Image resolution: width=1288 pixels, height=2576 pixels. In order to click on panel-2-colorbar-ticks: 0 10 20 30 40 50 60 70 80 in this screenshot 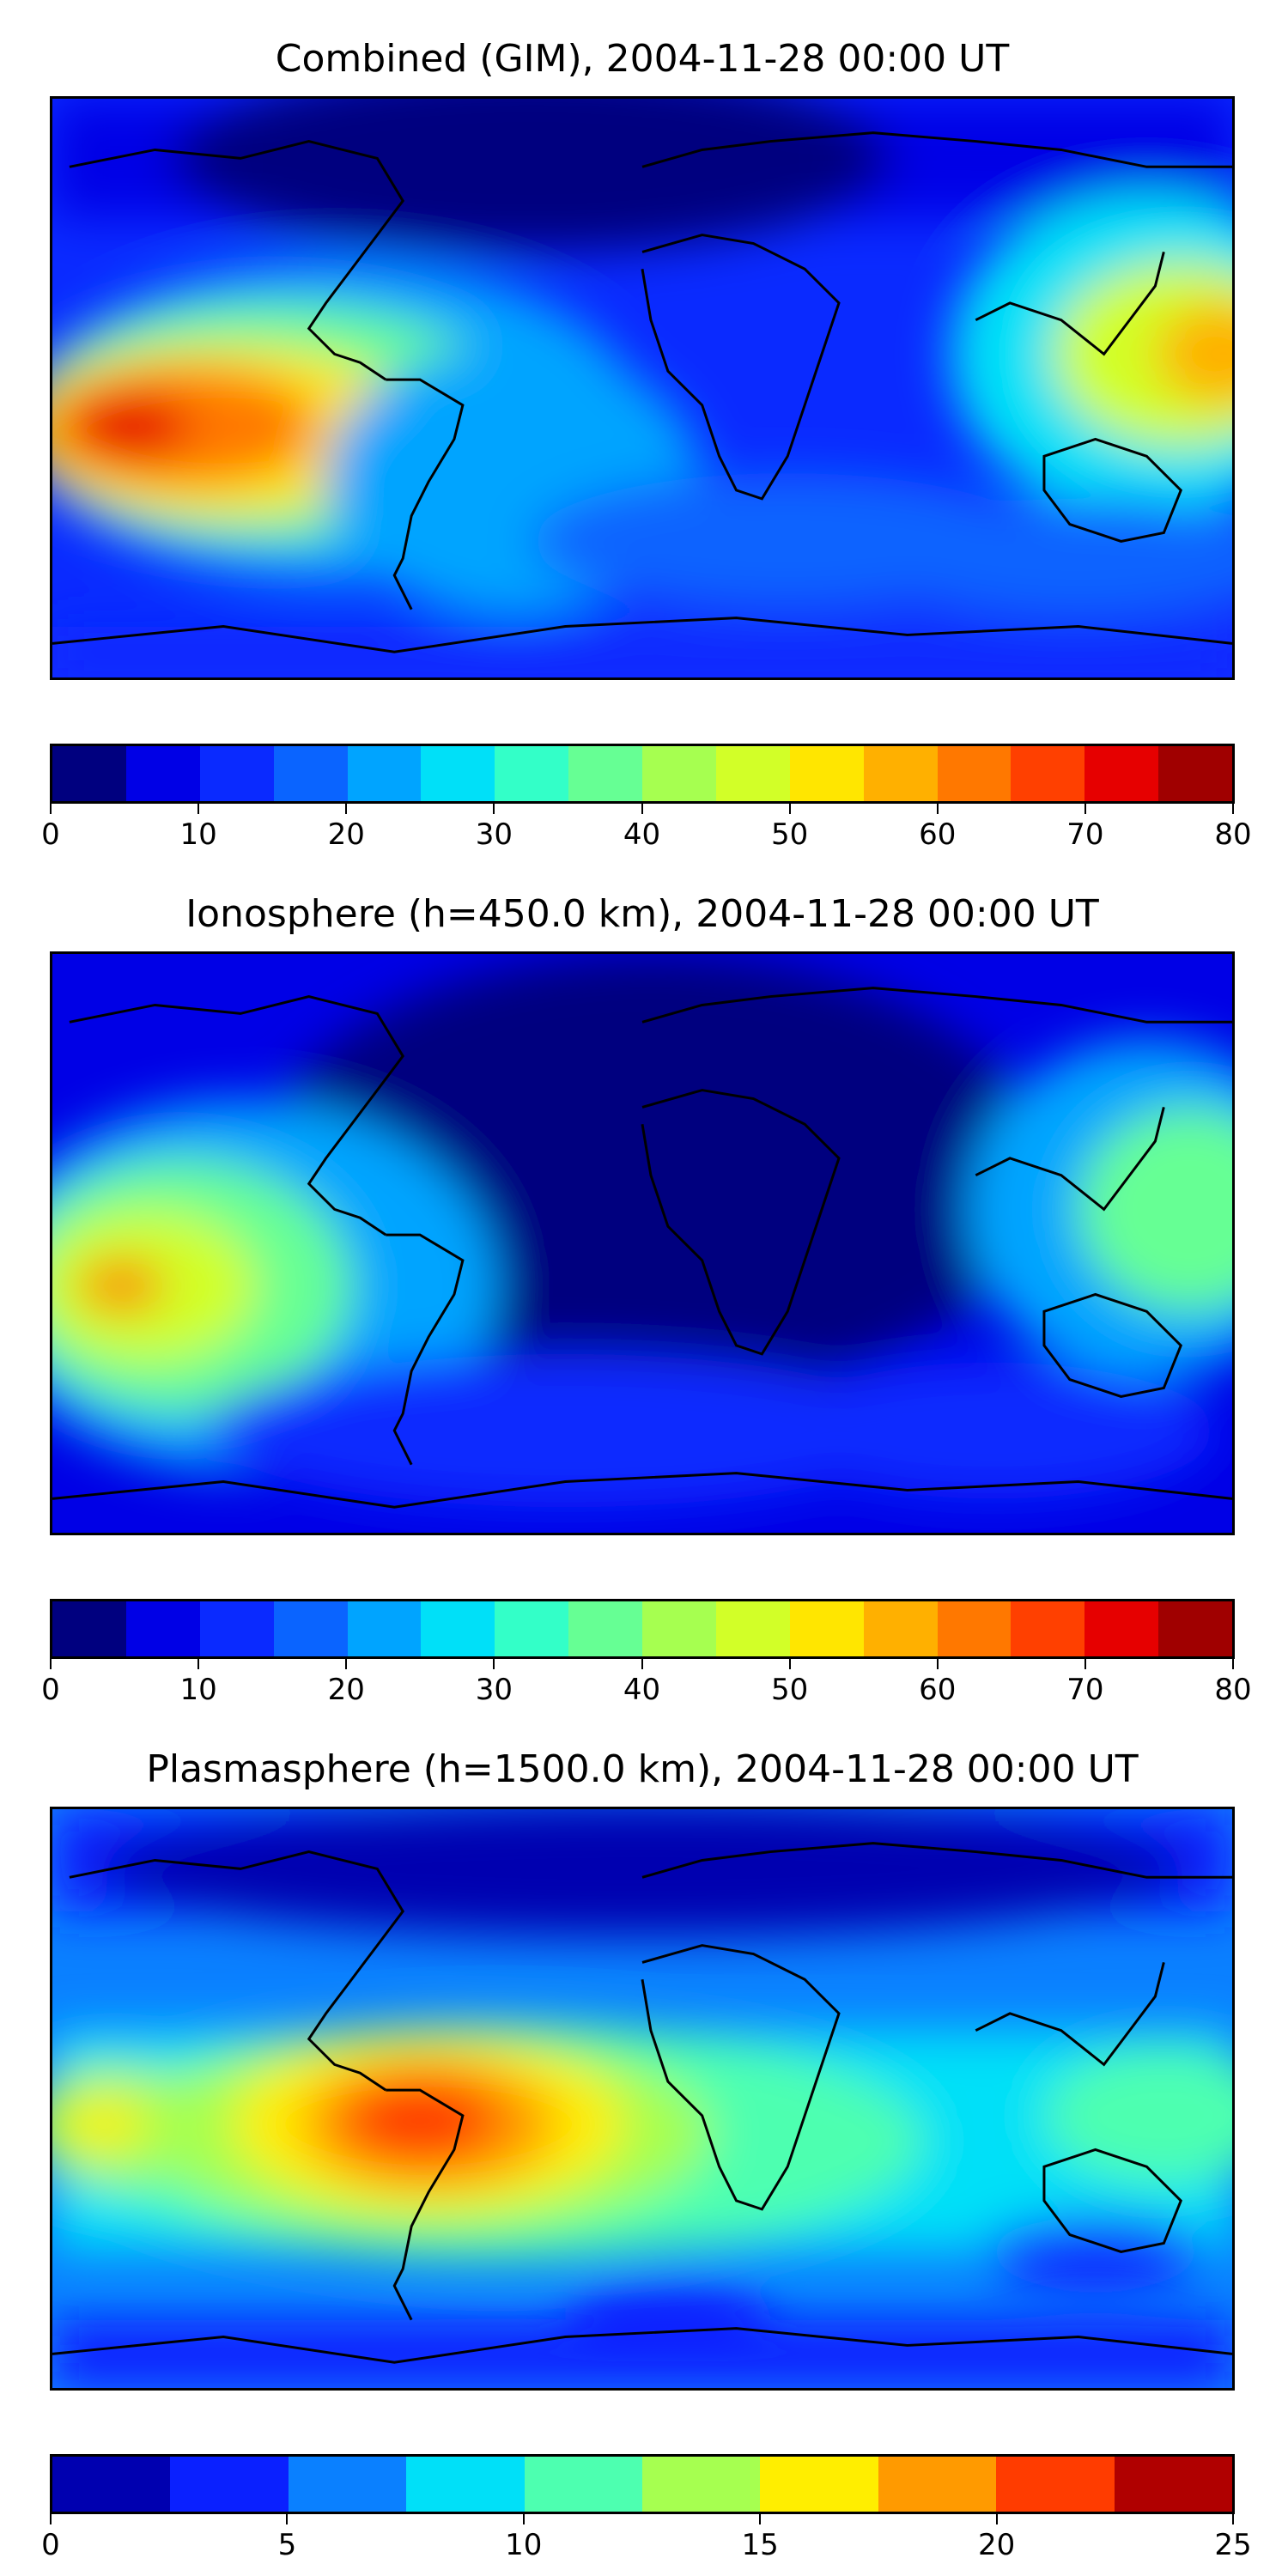, I will do `click(647, 1685)`.